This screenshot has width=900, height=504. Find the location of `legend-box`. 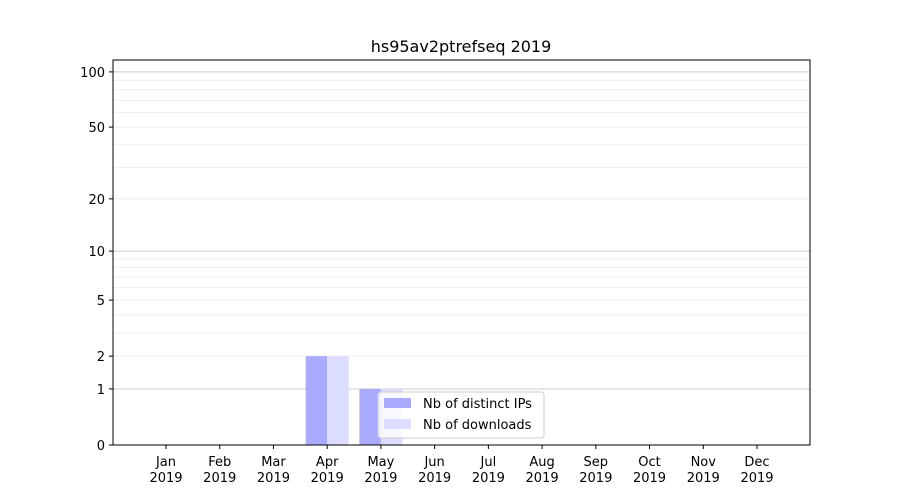

legend-box is located at coordinates (461, 415).